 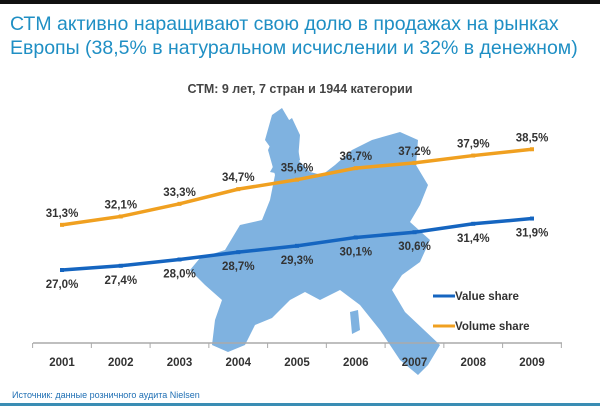 I want to click on data-label: 30,6%, so click(x=414, y=247).